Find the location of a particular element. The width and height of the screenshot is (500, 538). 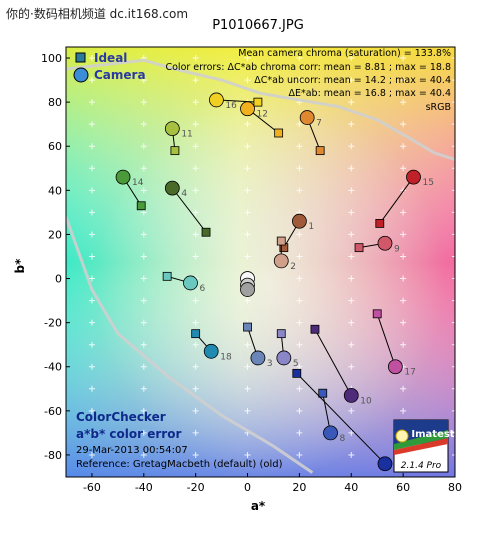

point-label-18: 18 is located at coordinates (226, 357).